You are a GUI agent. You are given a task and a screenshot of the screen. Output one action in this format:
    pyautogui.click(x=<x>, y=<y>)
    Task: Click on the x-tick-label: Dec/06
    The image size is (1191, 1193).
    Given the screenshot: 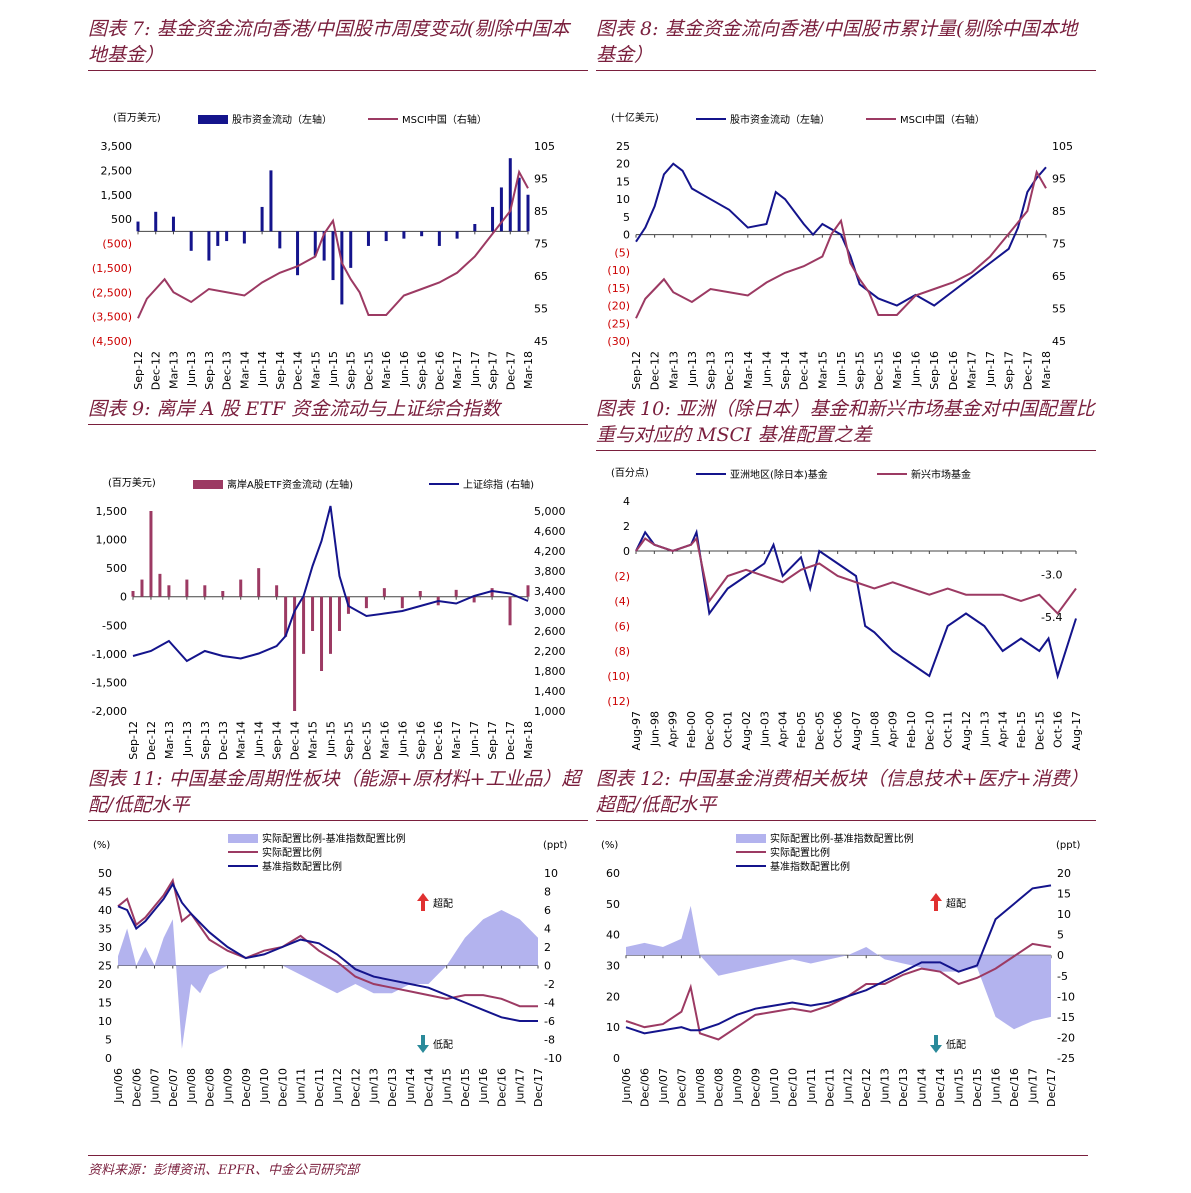 What is the action you would take?
    pyautogui.click(x=644, y=1087)
    